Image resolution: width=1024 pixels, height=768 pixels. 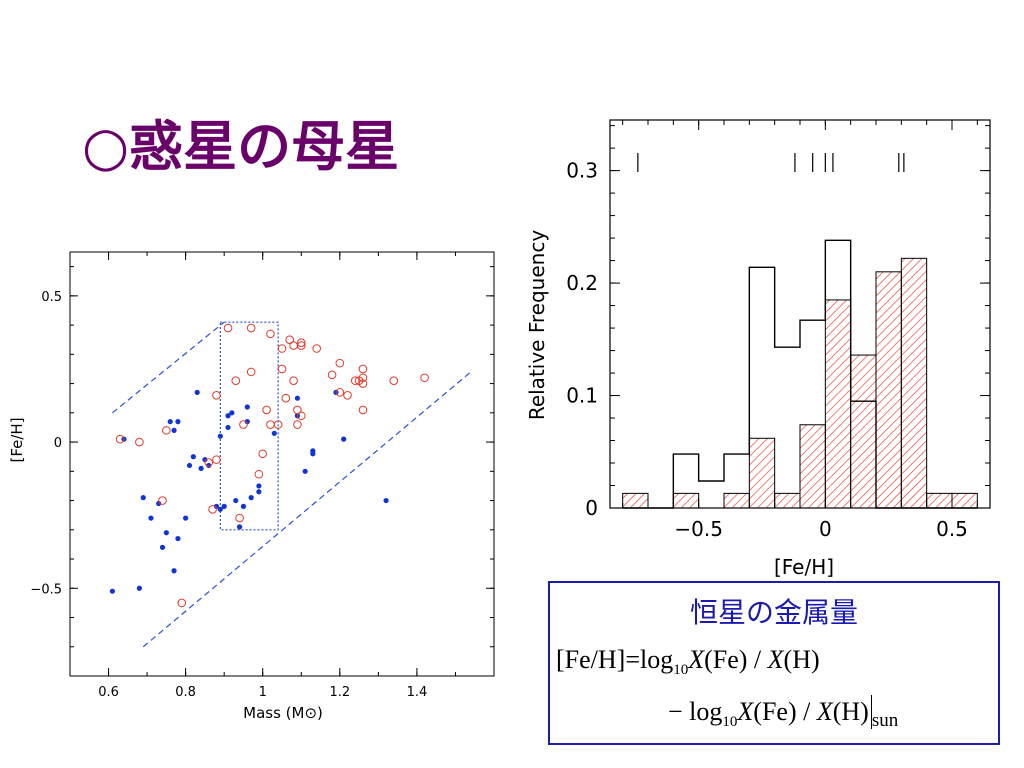 I want to click on histogram-outline-series, so click(x=800, y=374).